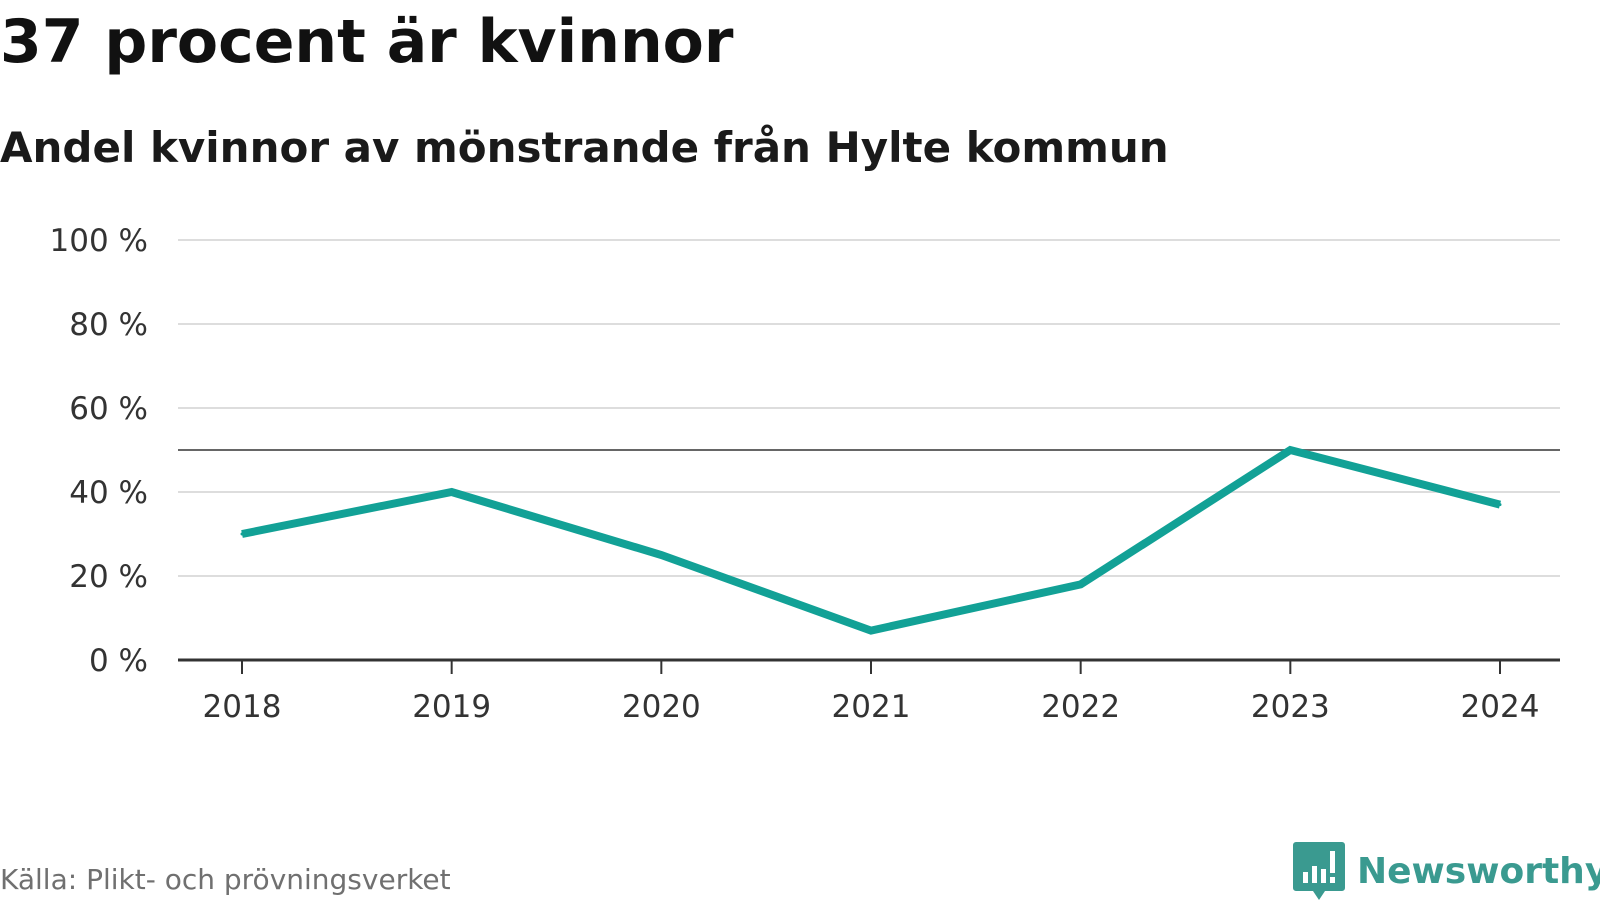 This screenshot has width=1600, height=902. I want to click on chart-title: 37 procent är kvinnor, so click(367, 42).